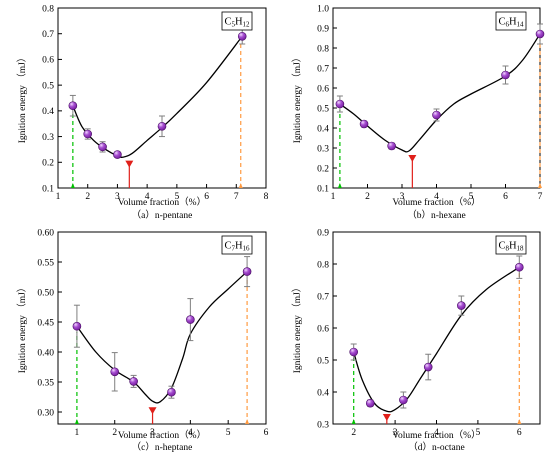 Image resolution: width=550 pixels, height=454 pixels. I want to click on formula-label: C7H16, so click(237, 247).